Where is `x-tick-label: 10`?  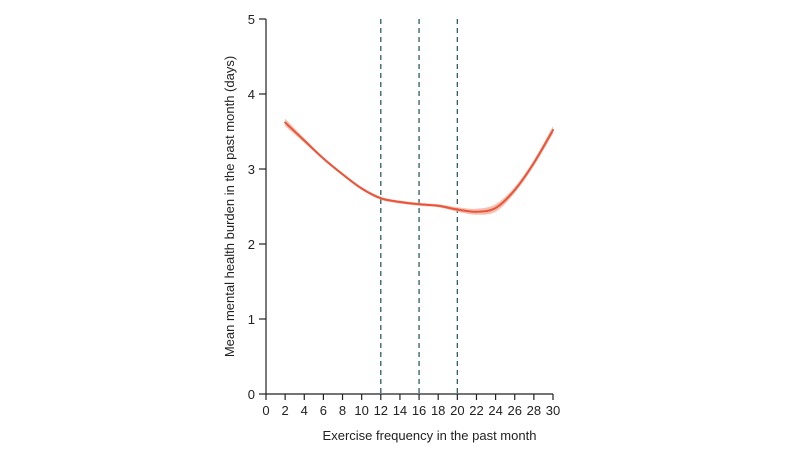
x-tick-label: 10 is located at coordinates (361, 410).